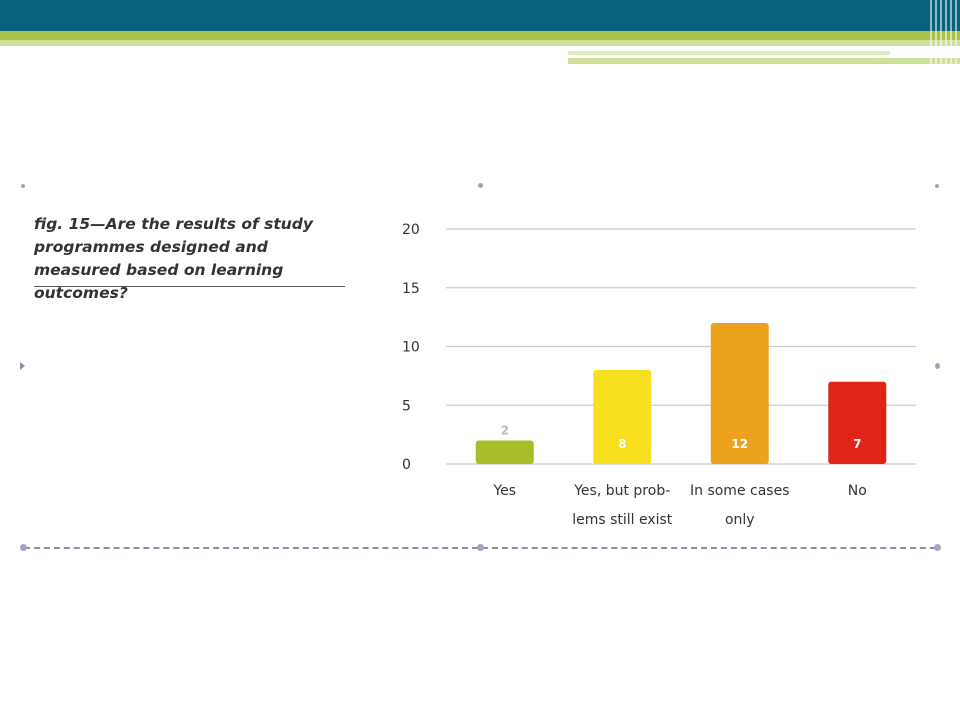 The height and width of the screenshot is (720, 960). I want to click on x-tick-label: In some cases, so click(740, 491).